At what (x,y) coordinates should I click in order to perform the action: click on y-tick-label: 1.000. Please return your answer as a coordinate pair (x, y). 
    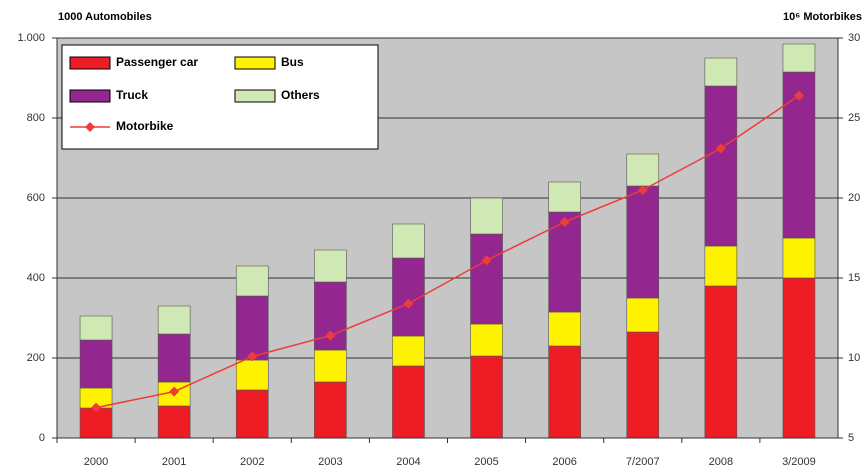
    Looking at the image, I should click on (31, 38).